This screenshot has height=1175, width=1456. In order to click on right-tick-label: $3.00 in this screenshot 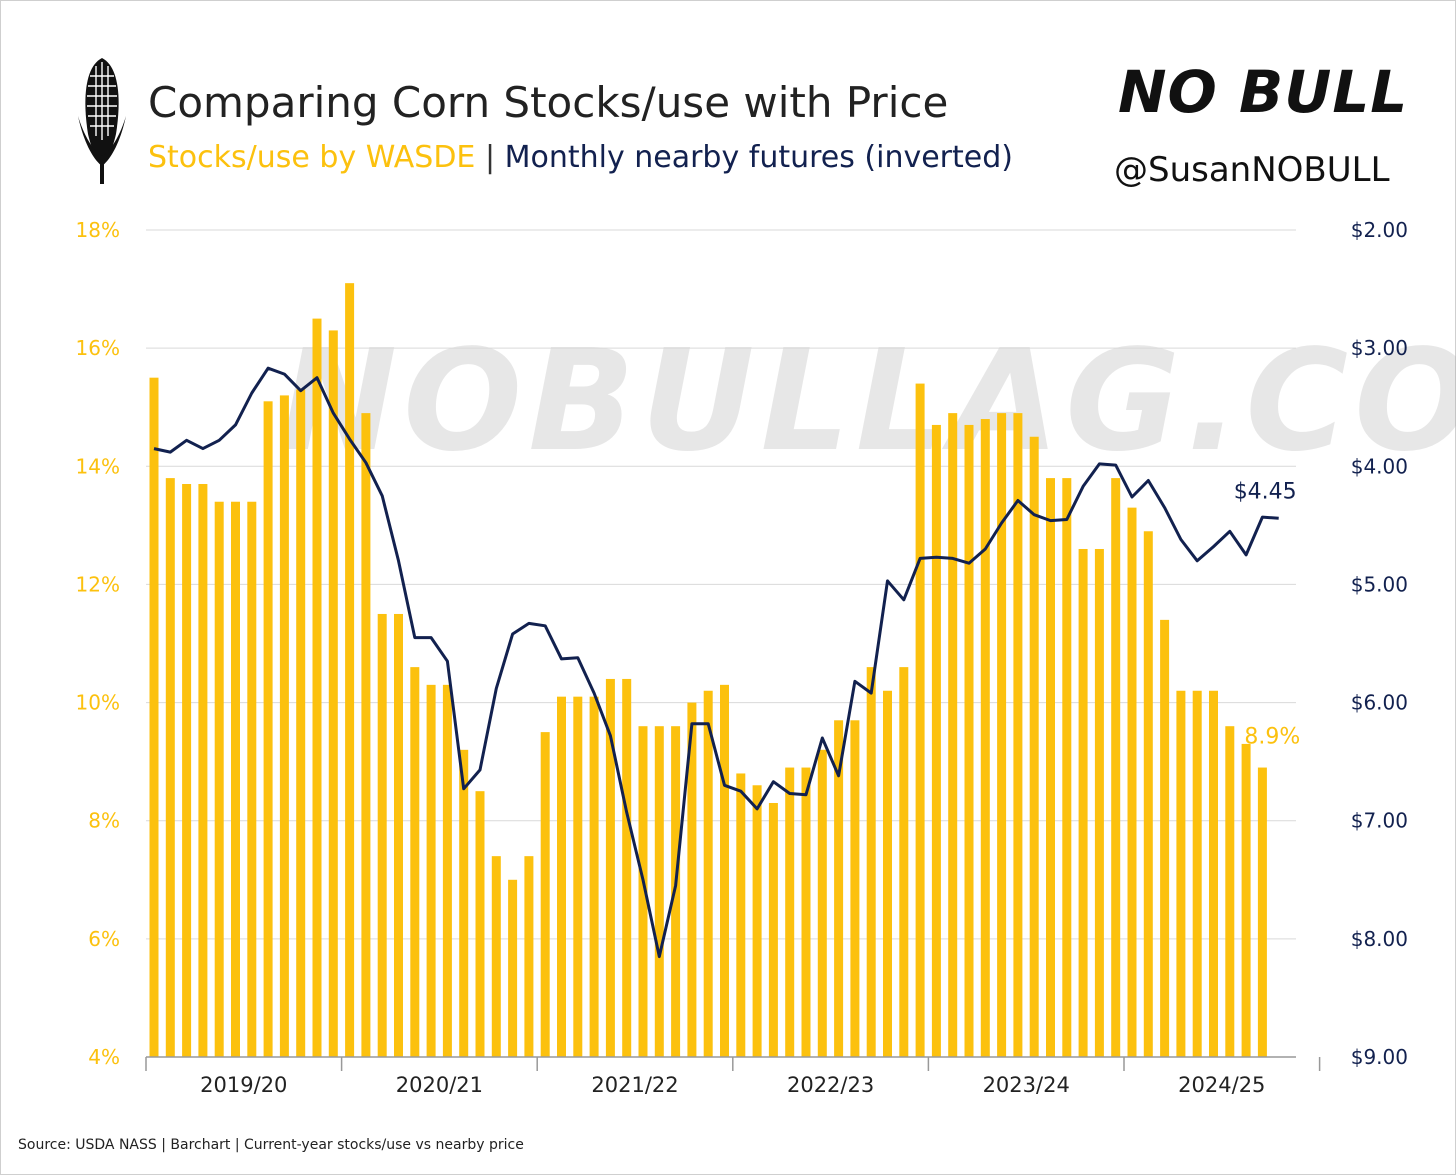, I will do `click(1379, 348)`.